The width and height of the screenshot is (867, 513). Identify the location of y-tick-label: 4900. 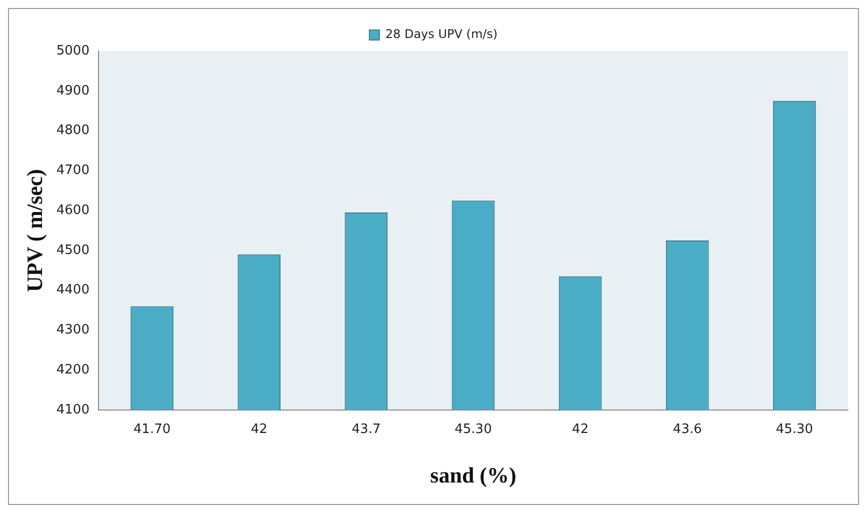
(73, 90).